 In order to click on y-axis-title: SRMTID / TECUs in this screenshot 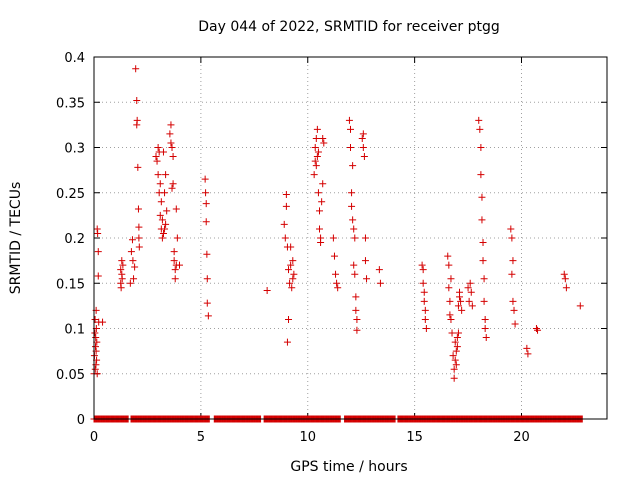, I will do `click(16, 238)`.